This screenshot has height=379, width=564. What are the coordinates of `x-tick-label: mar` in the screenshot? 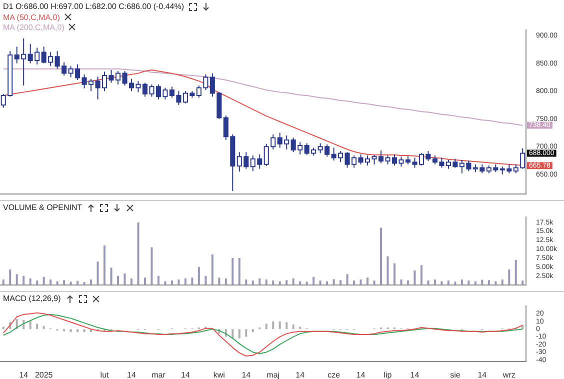 It's located at (159, 374).